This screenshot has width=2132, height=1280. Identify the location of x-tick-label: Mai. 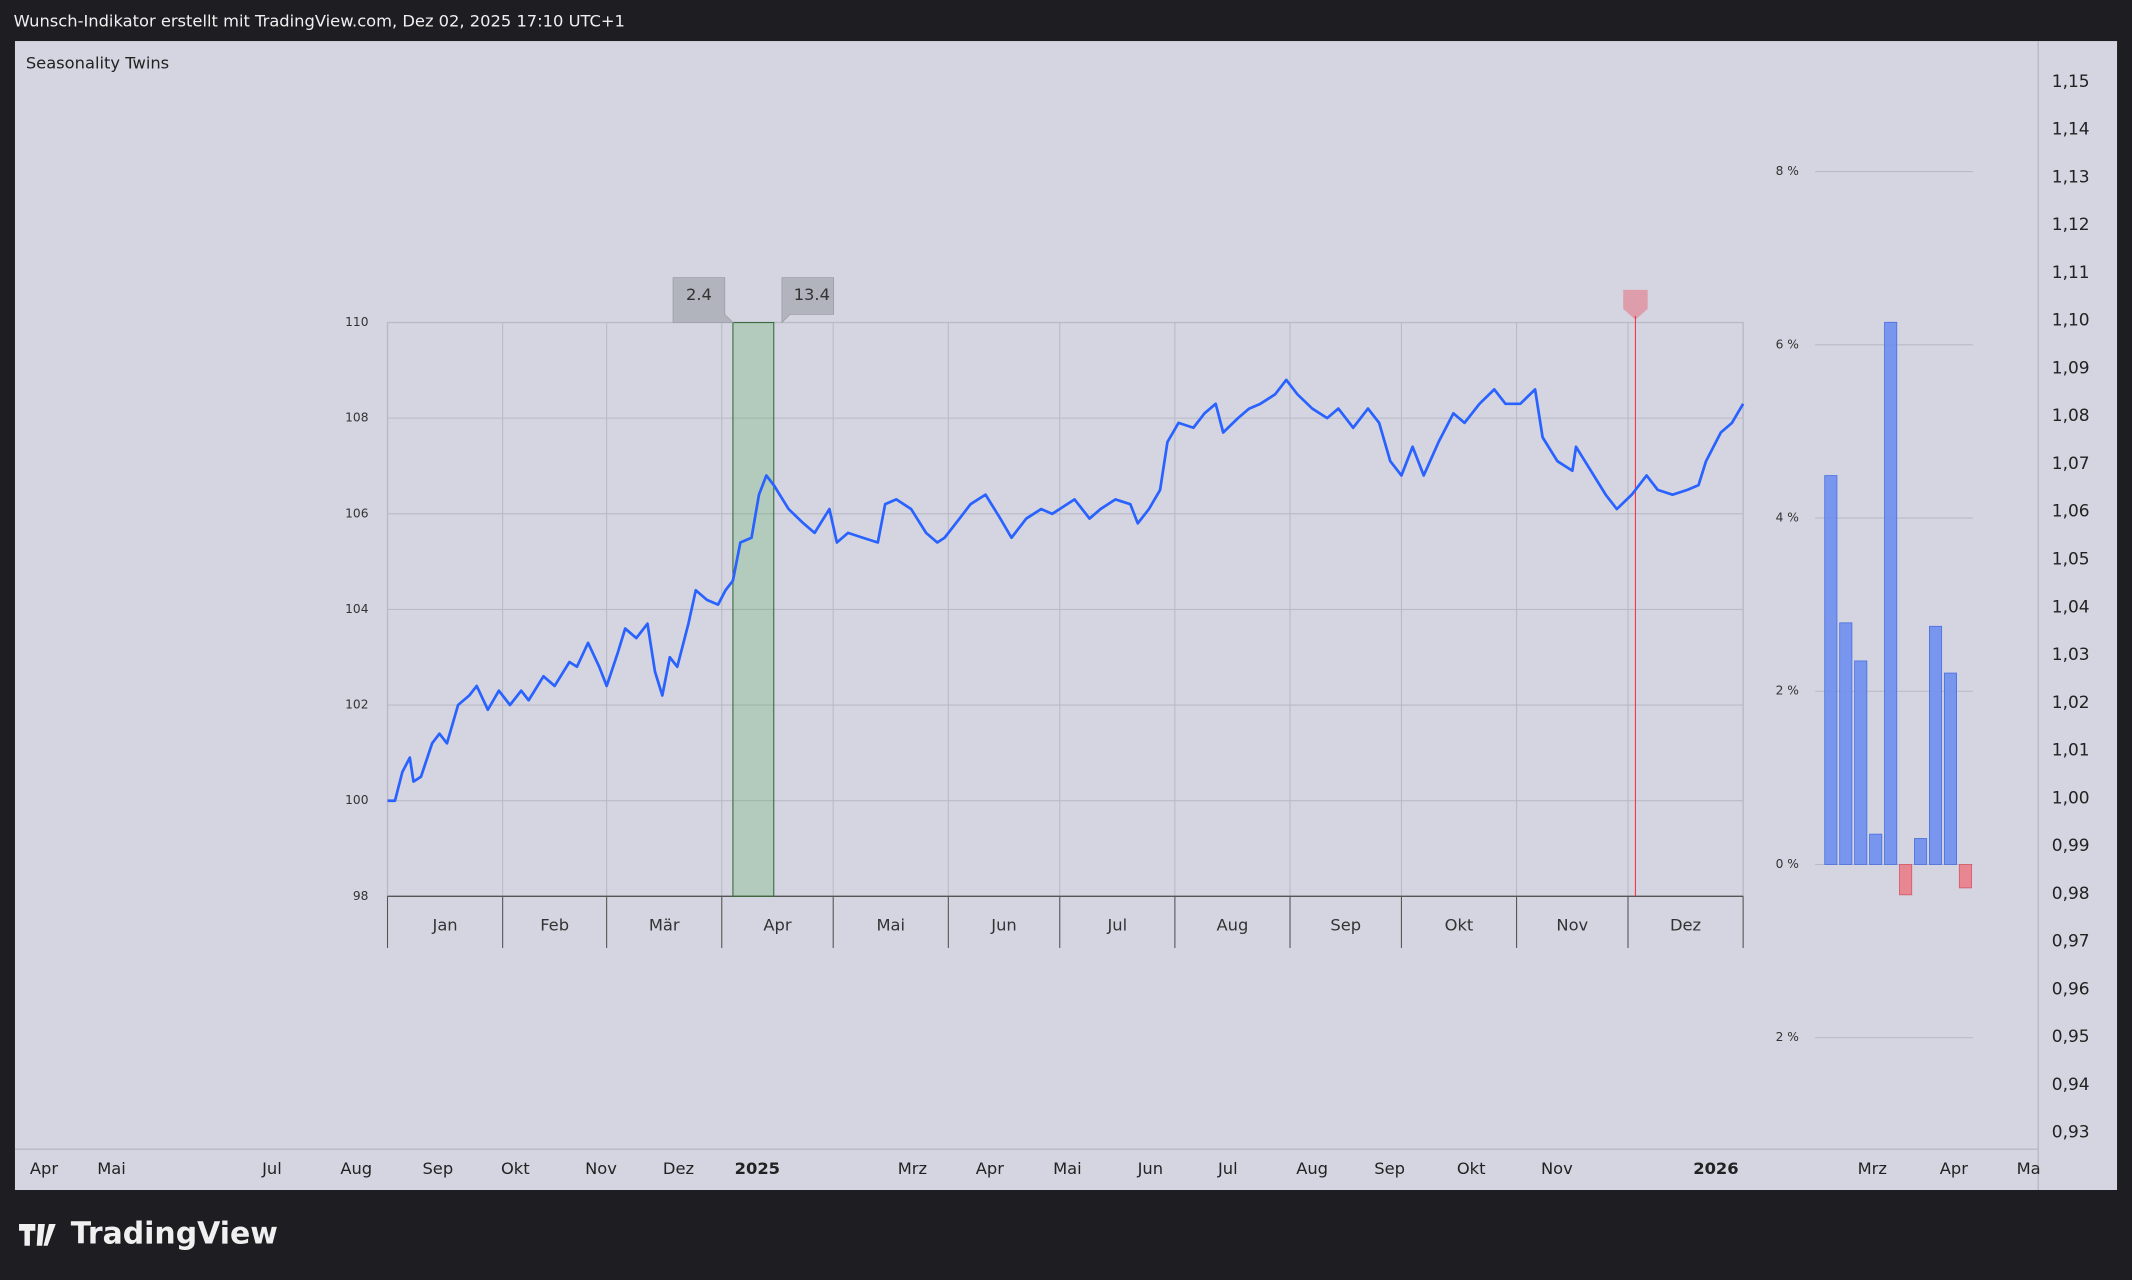
(890, 925).